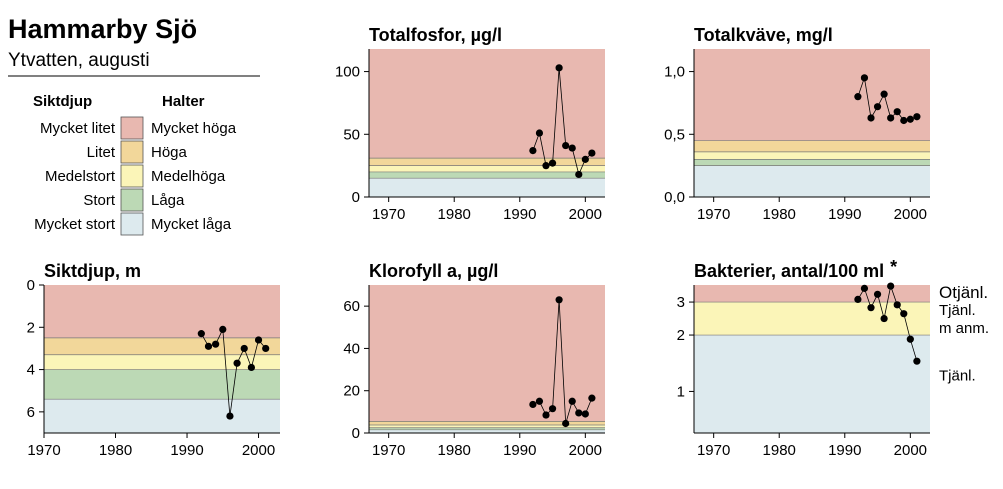 The height and width of the screenshot is (489, 1003). I want to click on legend-row-left: Medelstort, so click(80, 176).